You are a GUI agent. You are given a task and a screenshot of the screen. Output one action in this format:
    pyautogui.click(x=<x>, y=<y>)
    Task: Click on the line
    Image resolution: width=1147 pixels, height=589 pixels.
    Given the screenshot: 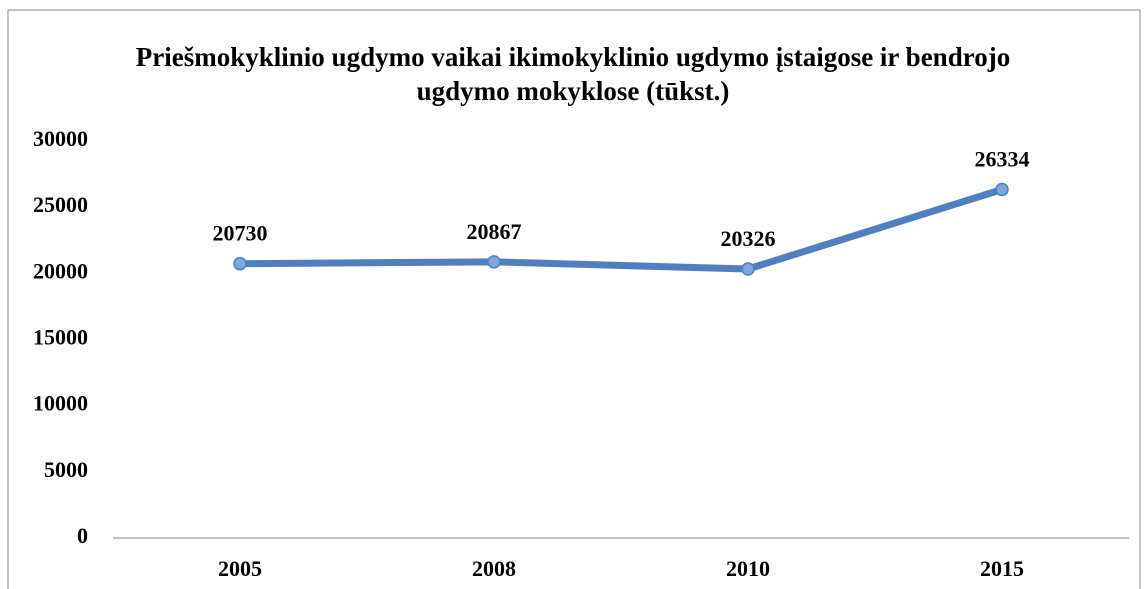 What is the action you would take?
    pyautogui.click(x=621, y=229)
    